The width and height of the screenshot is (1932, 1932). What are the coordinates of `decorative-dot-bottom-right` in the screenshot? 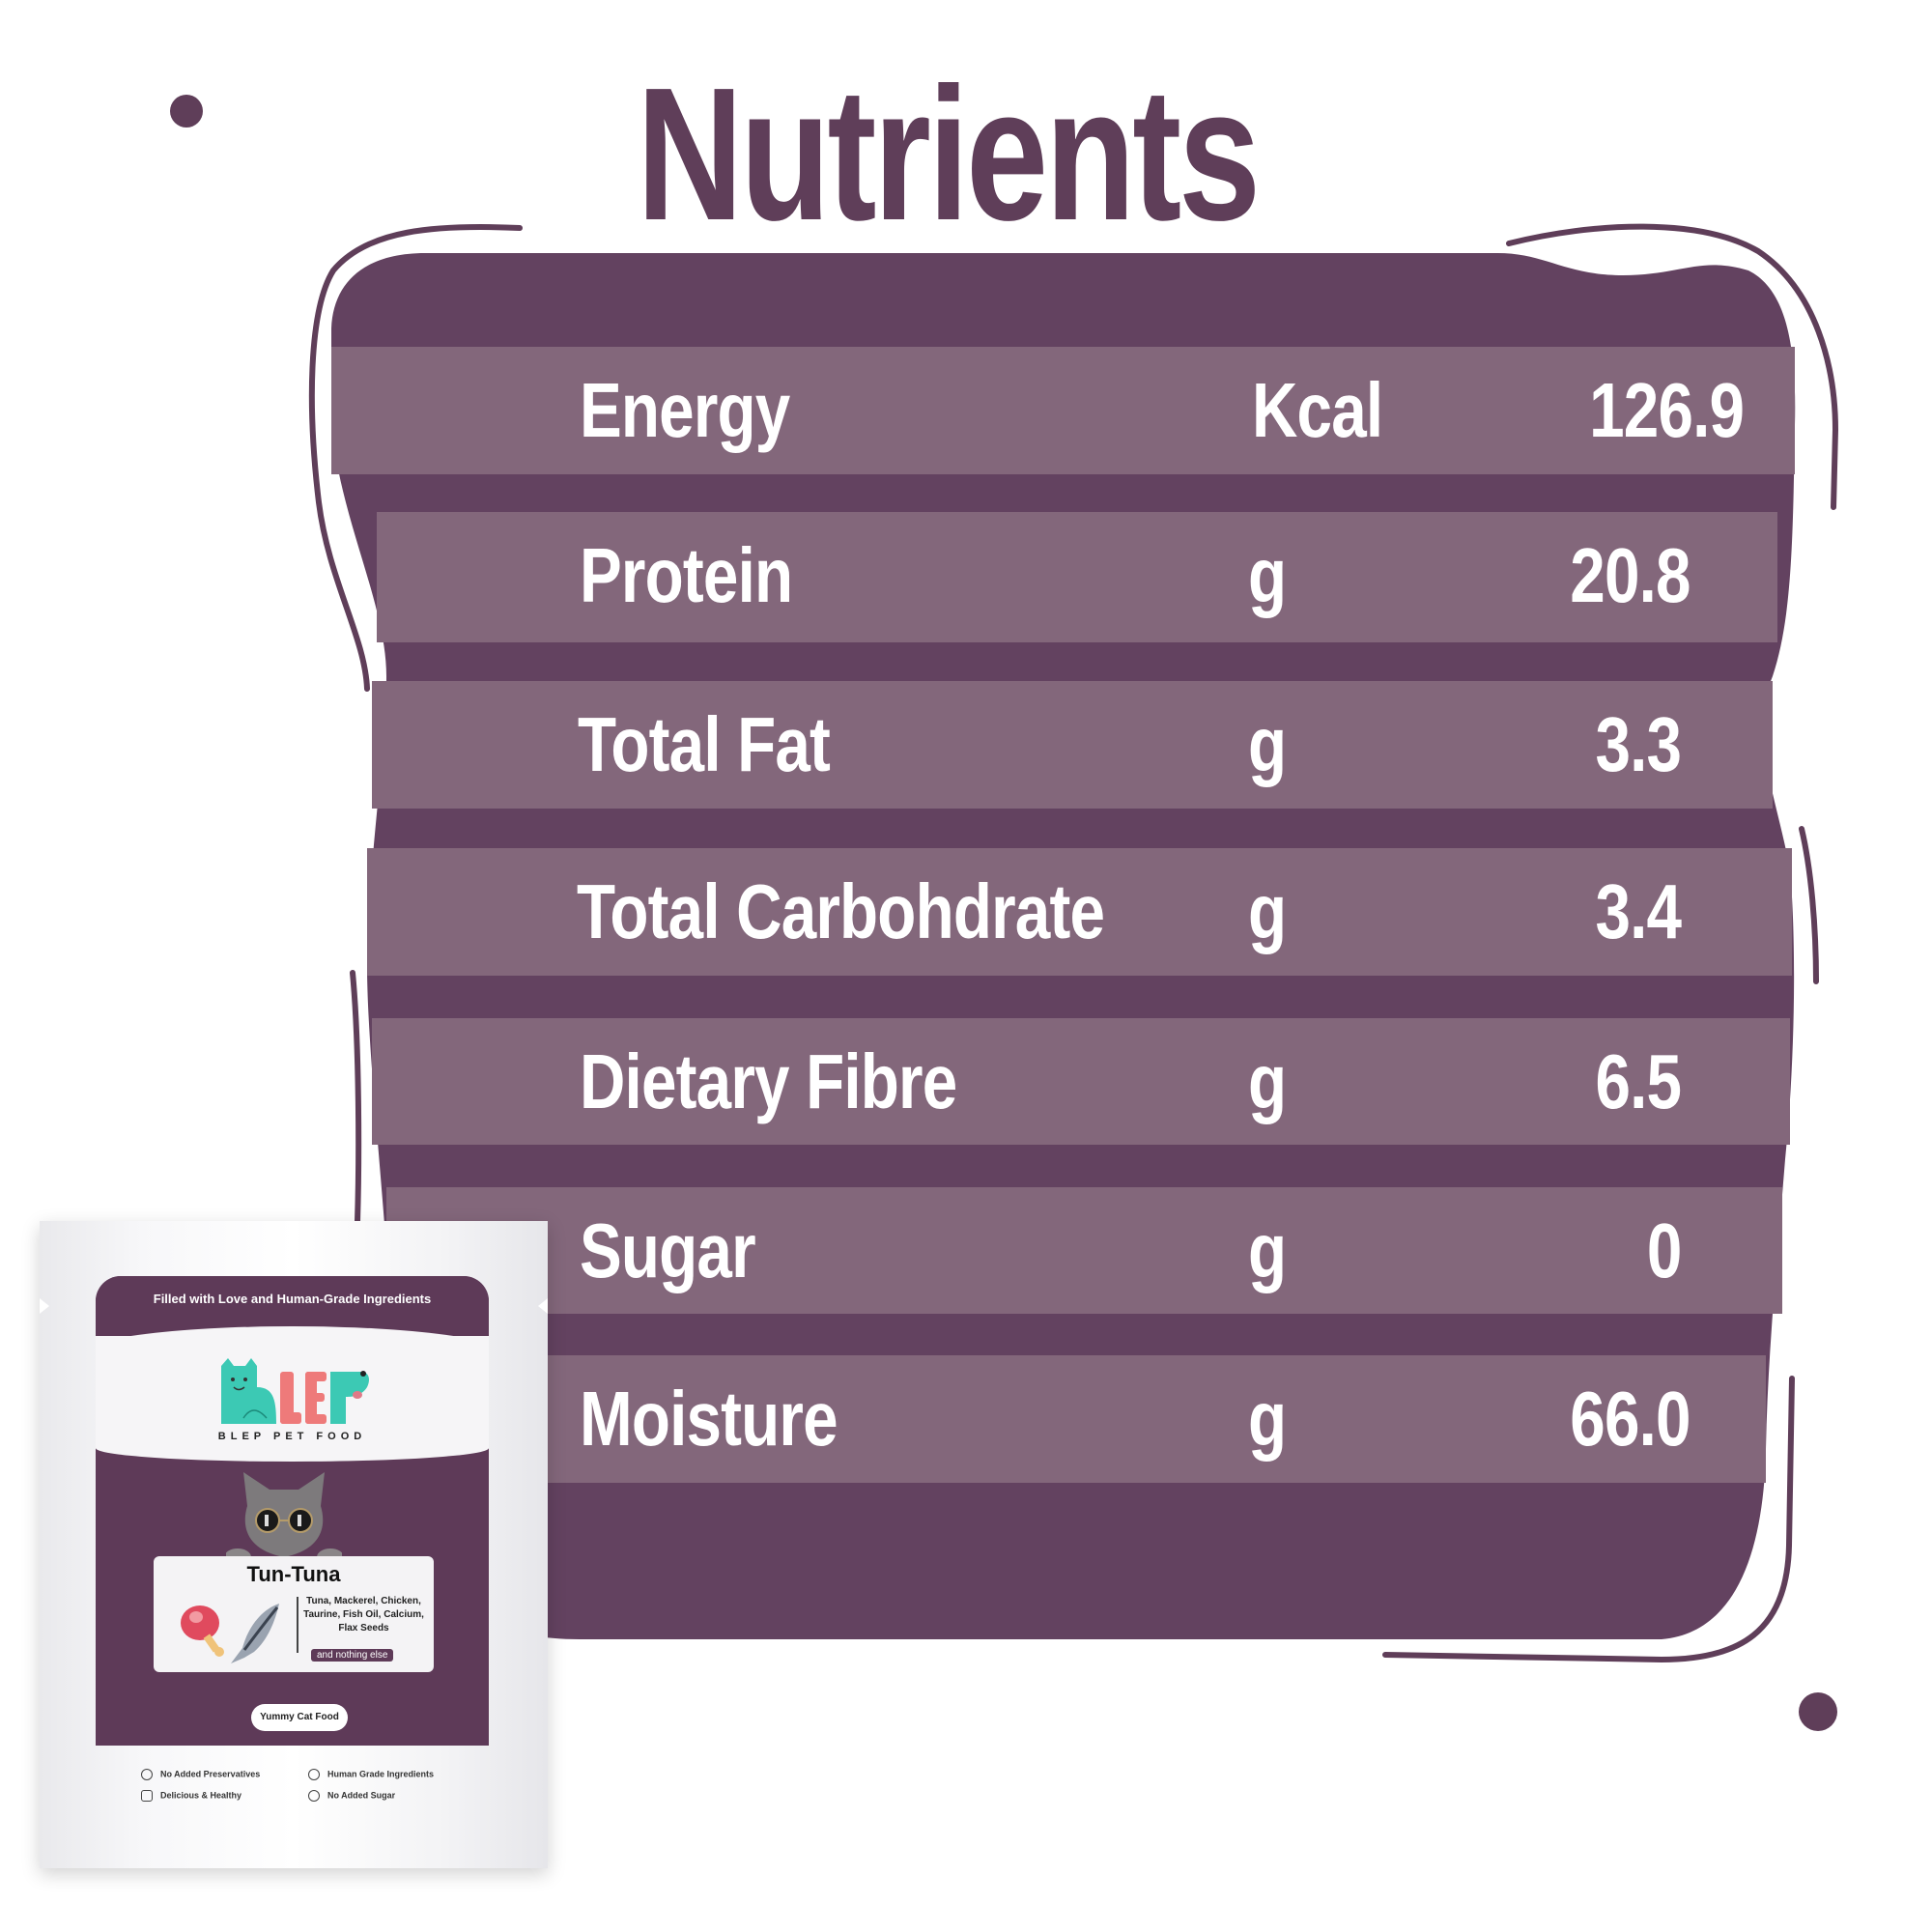 It's located at (1818, 1711).